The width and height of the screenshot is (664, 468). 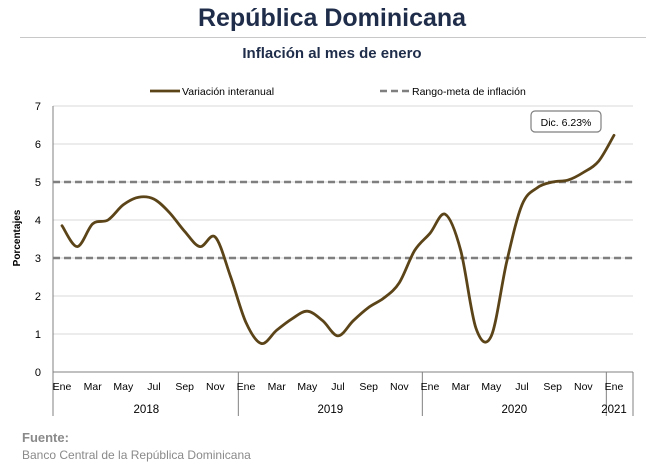 What do you see at coordinates (45, 437) in the screenshot?
I see `source-label: Fuente:` at bounding box center [45, 437].